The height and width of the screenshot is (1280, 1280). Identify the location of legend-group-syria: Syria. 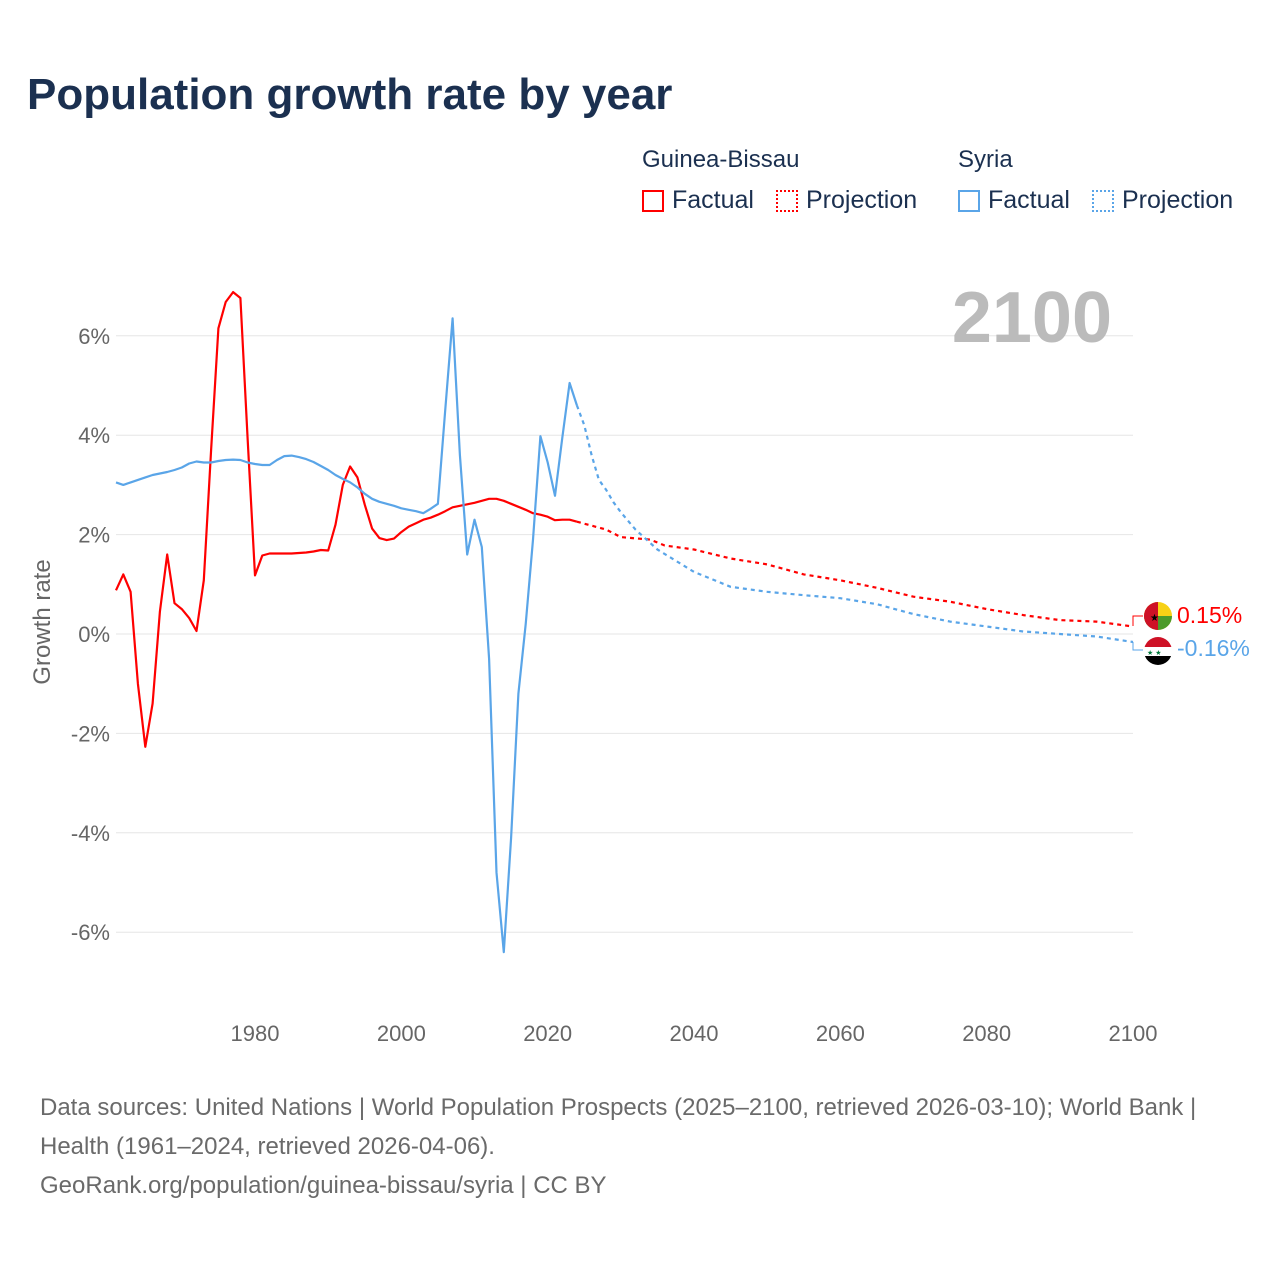
(985, 159).